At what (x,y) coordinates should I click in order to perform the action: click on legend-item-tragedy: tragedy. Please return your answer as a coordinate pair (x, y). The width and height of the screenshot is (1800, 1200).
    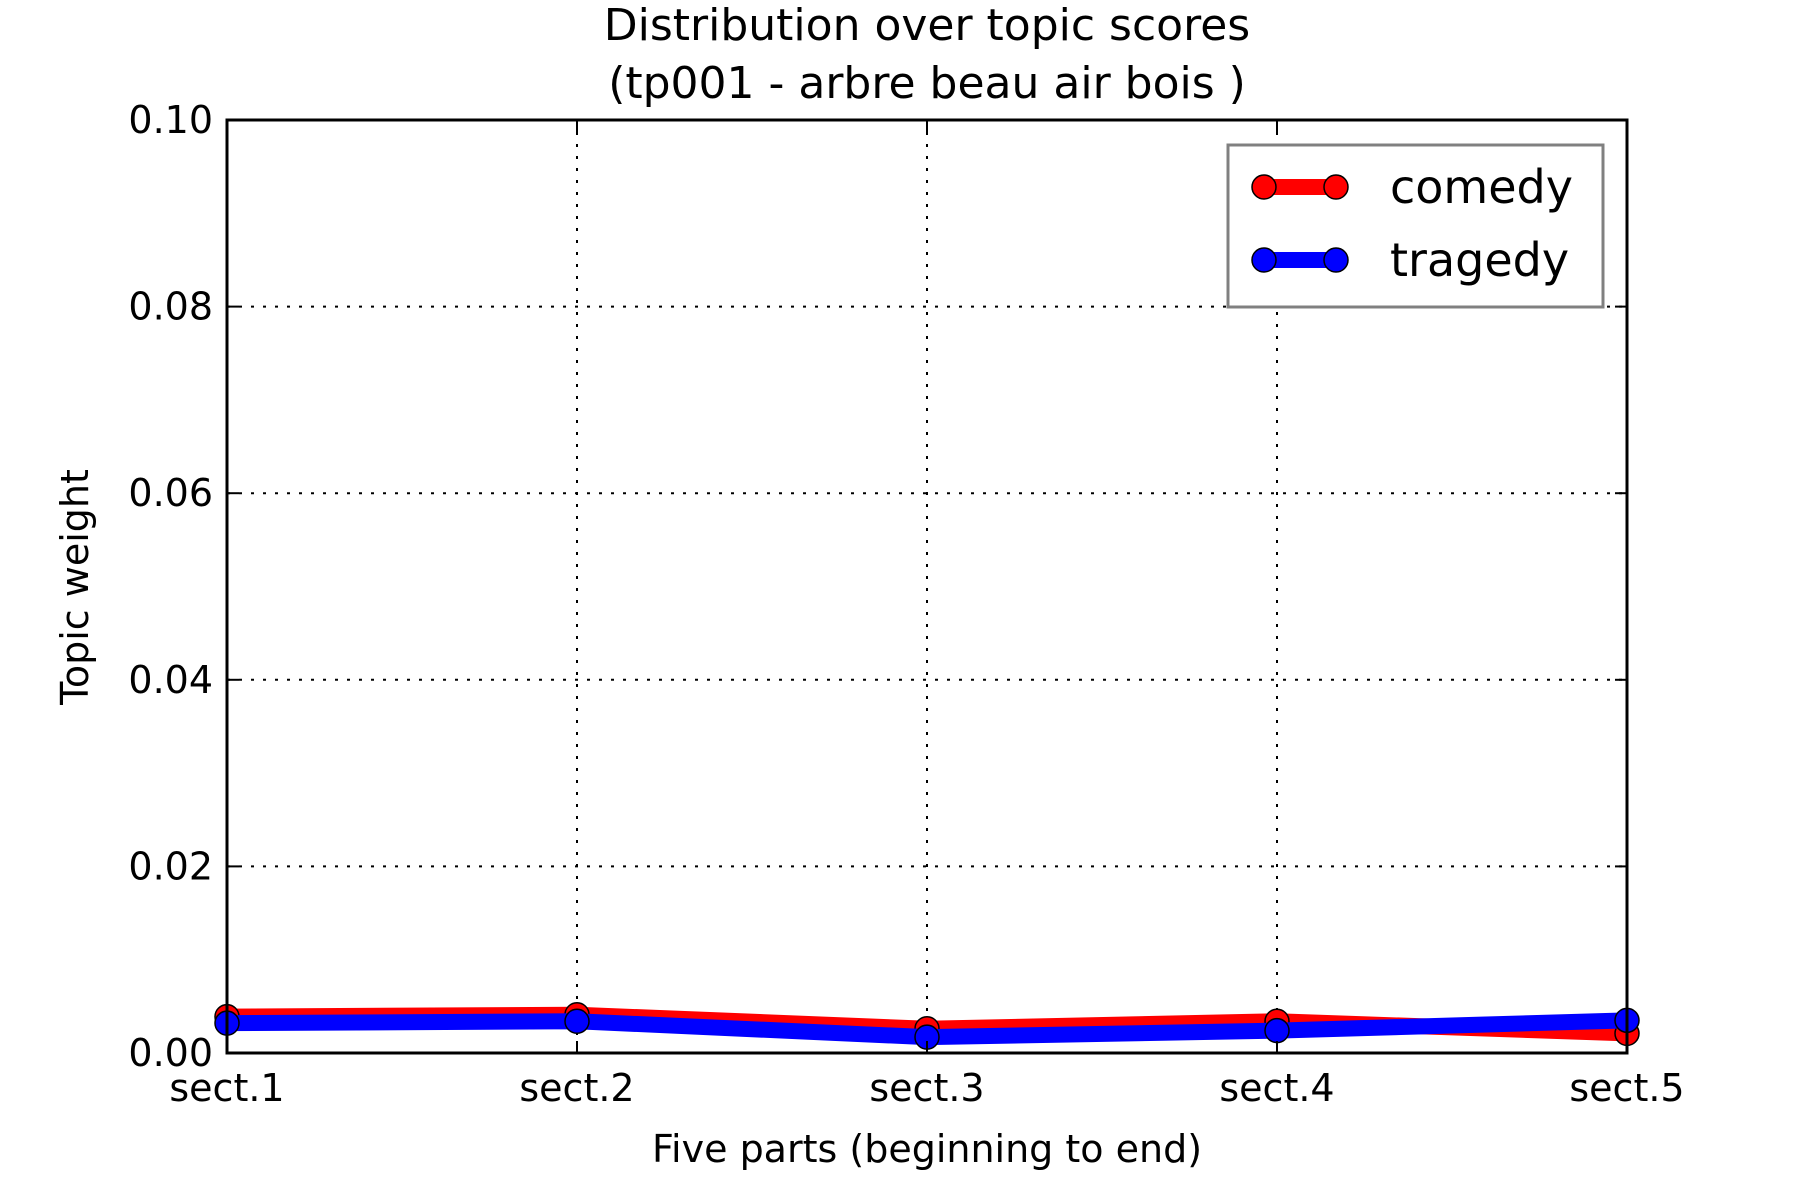
    Looking at the image, I should click on (1410, 260).